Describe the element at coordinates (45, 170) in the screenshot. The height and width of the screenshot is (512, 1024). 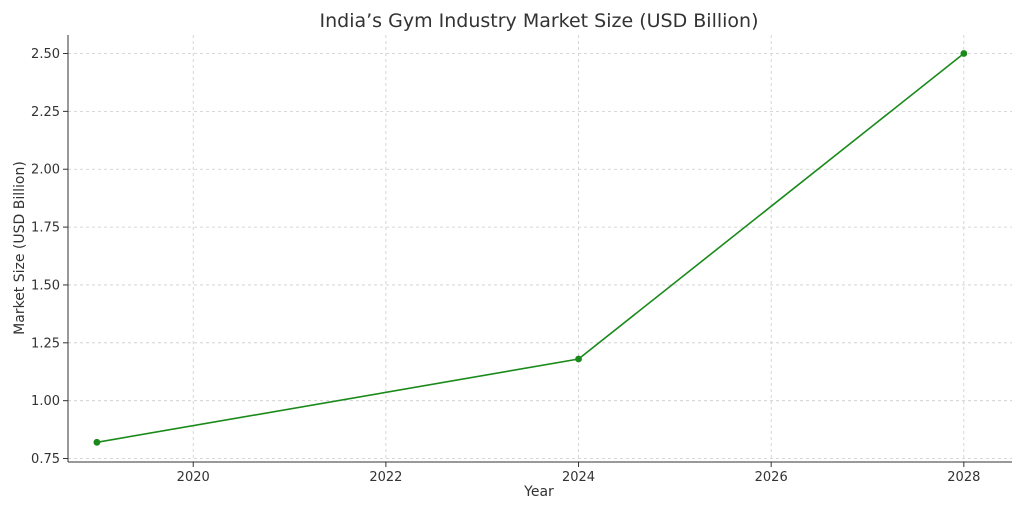
I see `y-tick-label: 2.00` at that location.